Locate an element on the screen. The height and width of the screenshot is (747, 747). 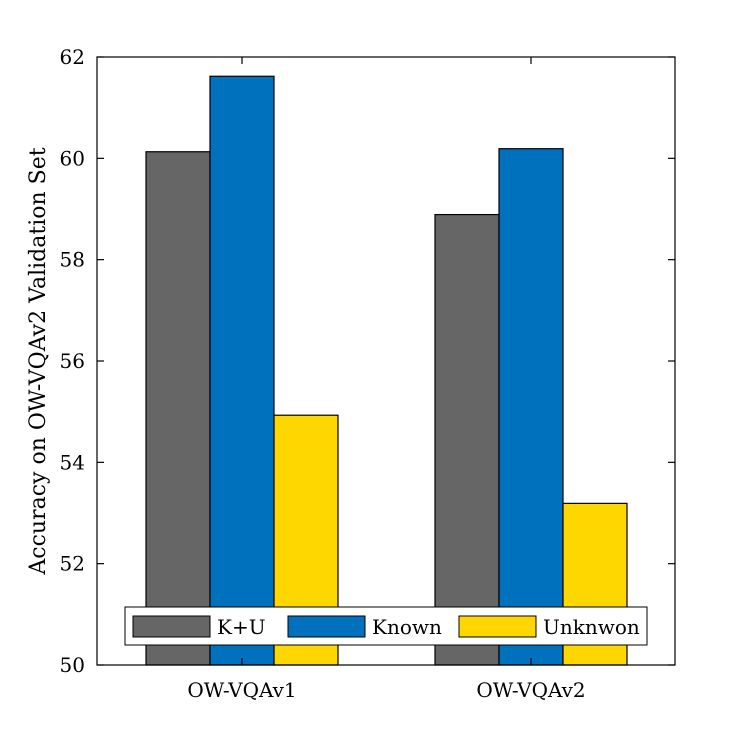
legend-box is located at coordinates (386, 626).